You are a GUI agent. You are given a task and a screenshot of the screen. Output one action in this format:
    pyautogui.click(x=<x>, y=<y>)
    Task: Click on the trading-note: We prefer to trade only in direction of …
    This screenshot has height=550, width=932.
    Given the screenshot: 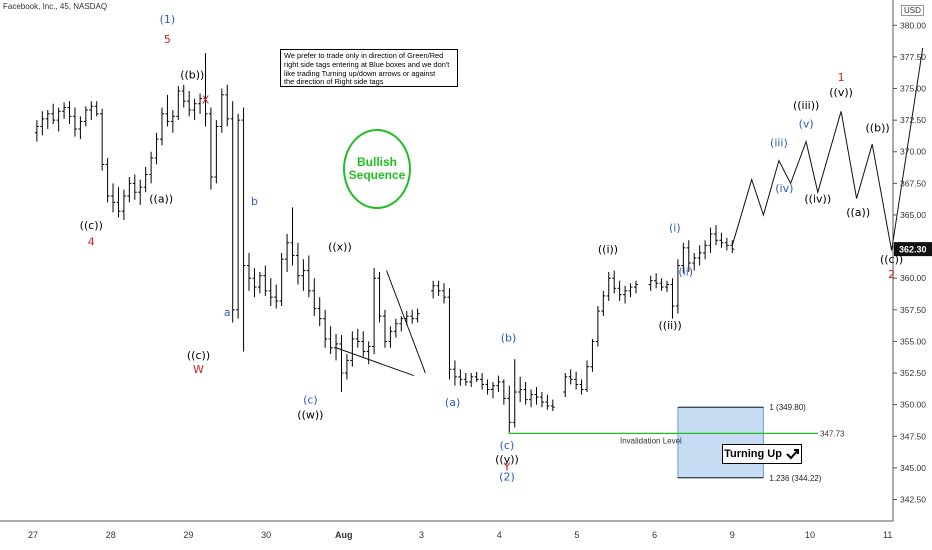 What is the action you would take?
    pyautogui.click(x=369, y=68)
    